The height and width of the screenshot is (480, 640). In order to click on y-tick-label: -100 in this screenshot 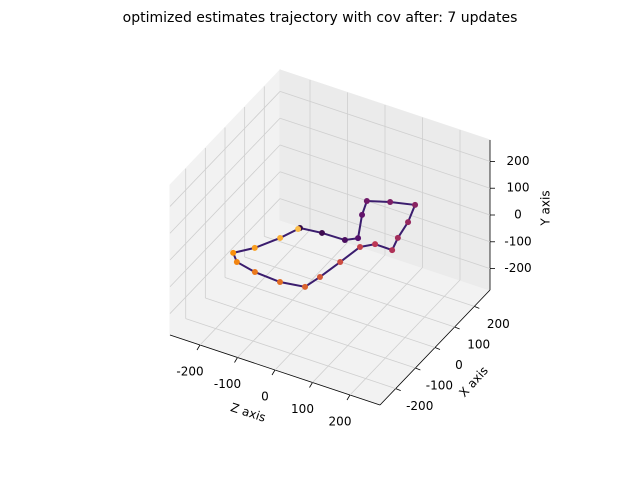, I will do `click(439, 386)`.